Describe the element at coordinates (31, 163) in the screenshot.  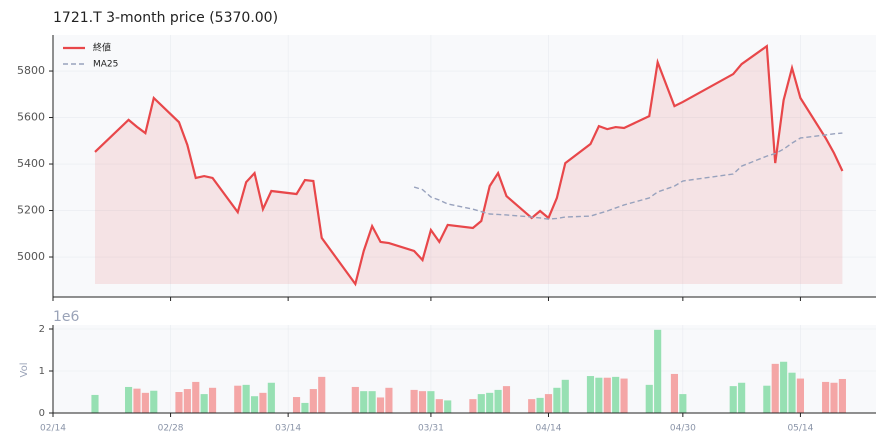
I see `y-tick-label: 5400` at that location.